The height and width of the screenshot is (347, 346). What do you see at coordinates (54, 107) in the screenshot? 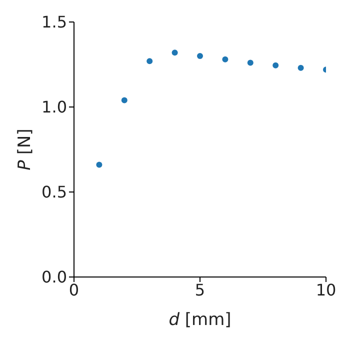
I see `y-tick-label: 1.0` at bounding box center [54, 107].